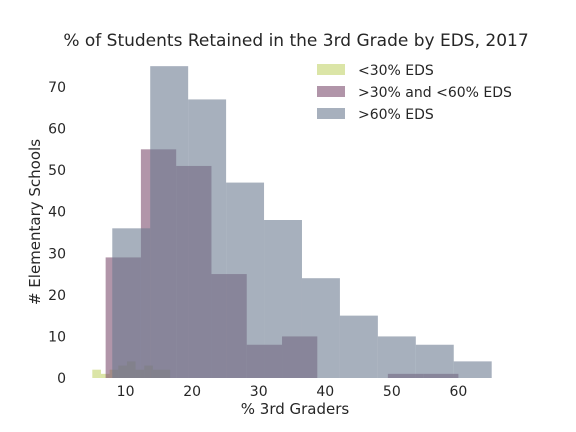  Describe the element at coordinates (57, 171) in the screenshot. I see `y-tick-label: 50` at that location.